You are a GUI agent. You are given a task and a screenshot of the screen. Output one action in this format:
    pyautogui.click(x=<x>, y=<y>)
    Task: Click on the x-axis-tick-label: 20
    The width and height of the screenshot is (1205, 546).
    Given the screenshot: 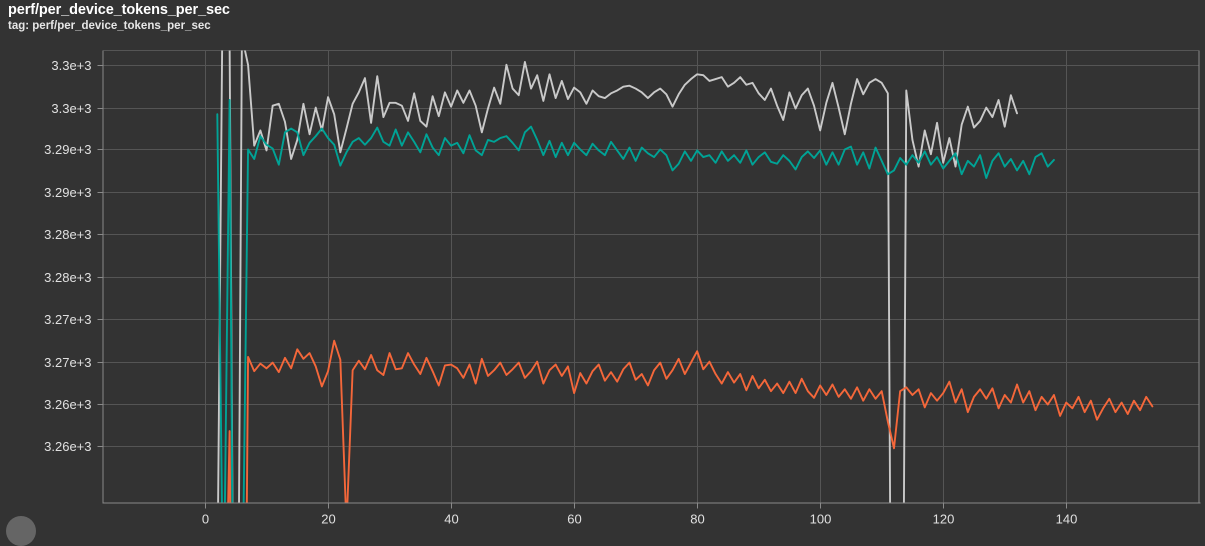 What is the action you would take?
    pyautogui.click(x=328, y=519)
    